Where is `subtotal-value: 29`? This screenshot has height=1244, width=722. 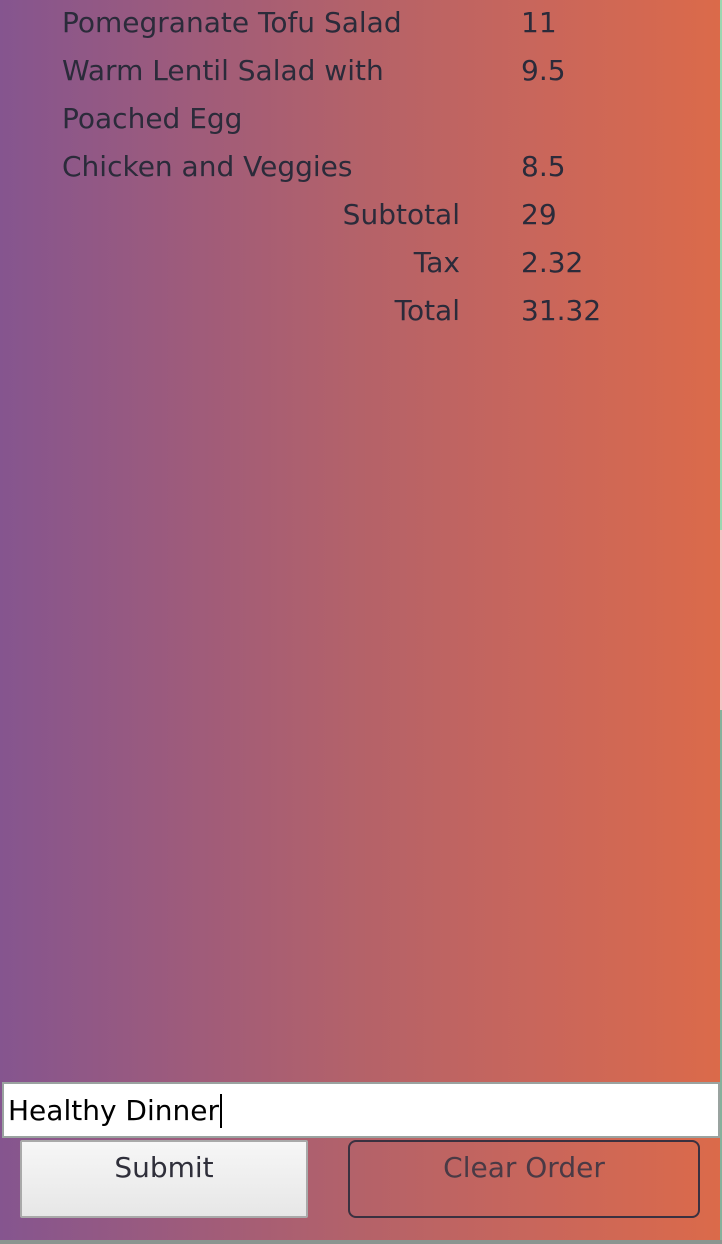 subtotal-value: 29 is located at coordinates (539, 214).